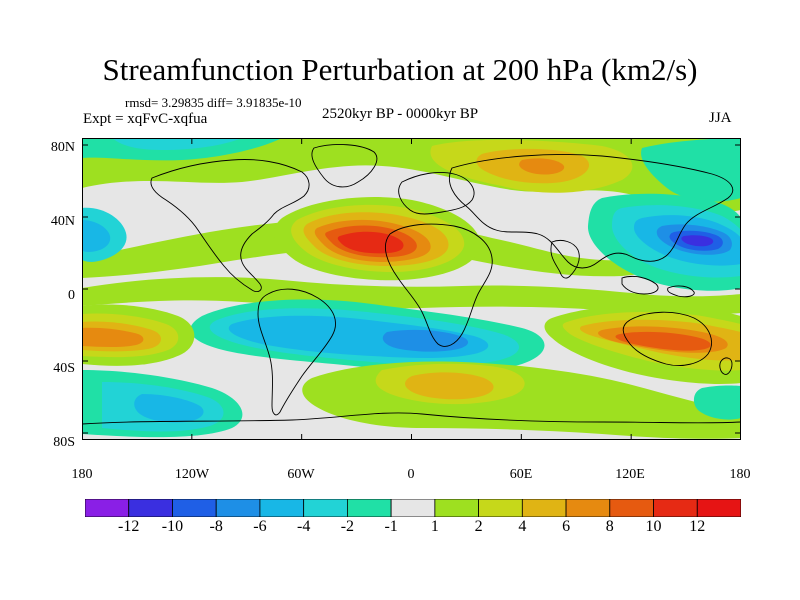  I want to click on colorbar-label: -12, so click(129, 526).